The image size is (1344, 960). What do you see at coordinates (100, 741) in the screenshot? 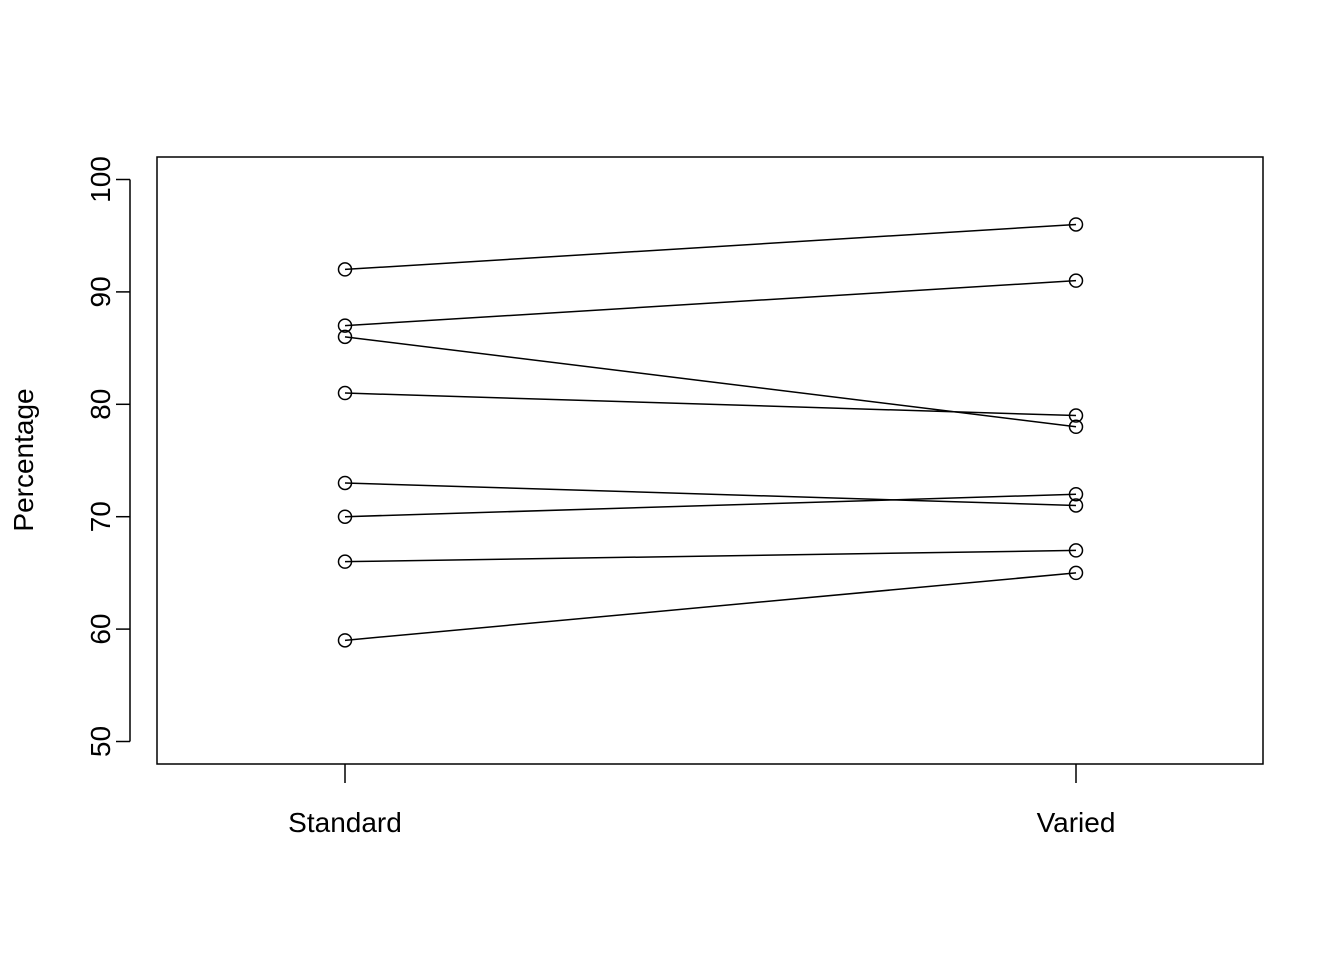
I see `y-tick-label: 50` at bounding box center [100, 741].